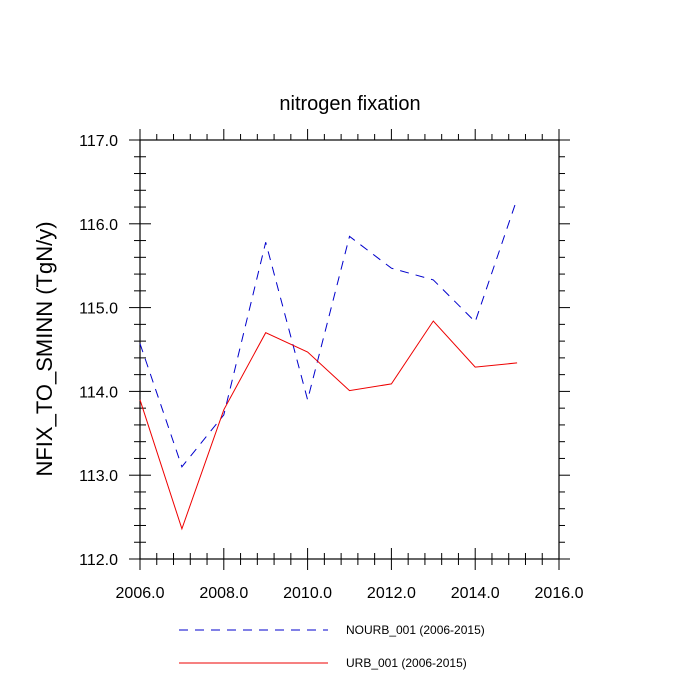 This screenshot has width=700, height=700. What do you see at coordinates (98, 560) in the screenshot?
I see `y-tick-label: 112.0` at bounding box center [98, 560].